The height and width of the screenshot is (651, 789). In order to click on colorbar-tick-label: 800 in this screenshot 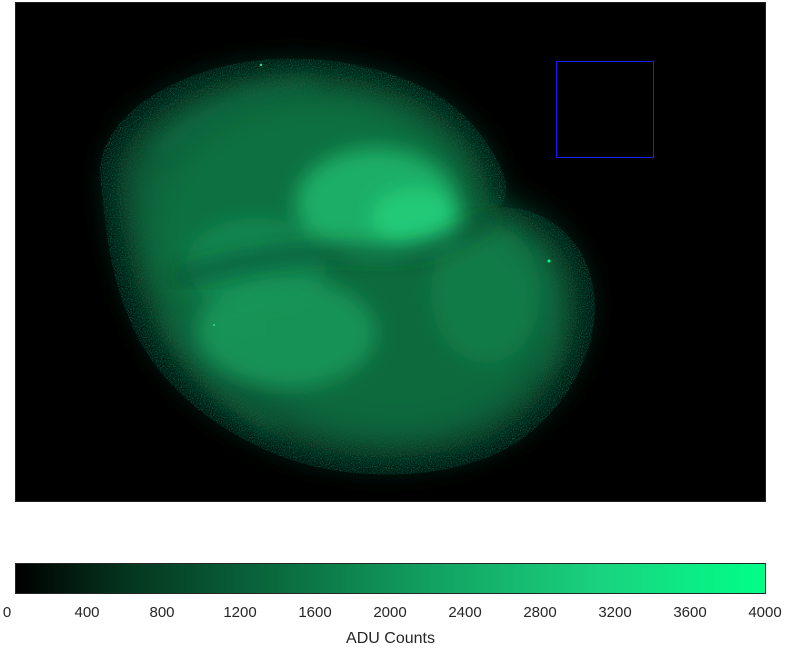, I will do `click(162, 612)`.